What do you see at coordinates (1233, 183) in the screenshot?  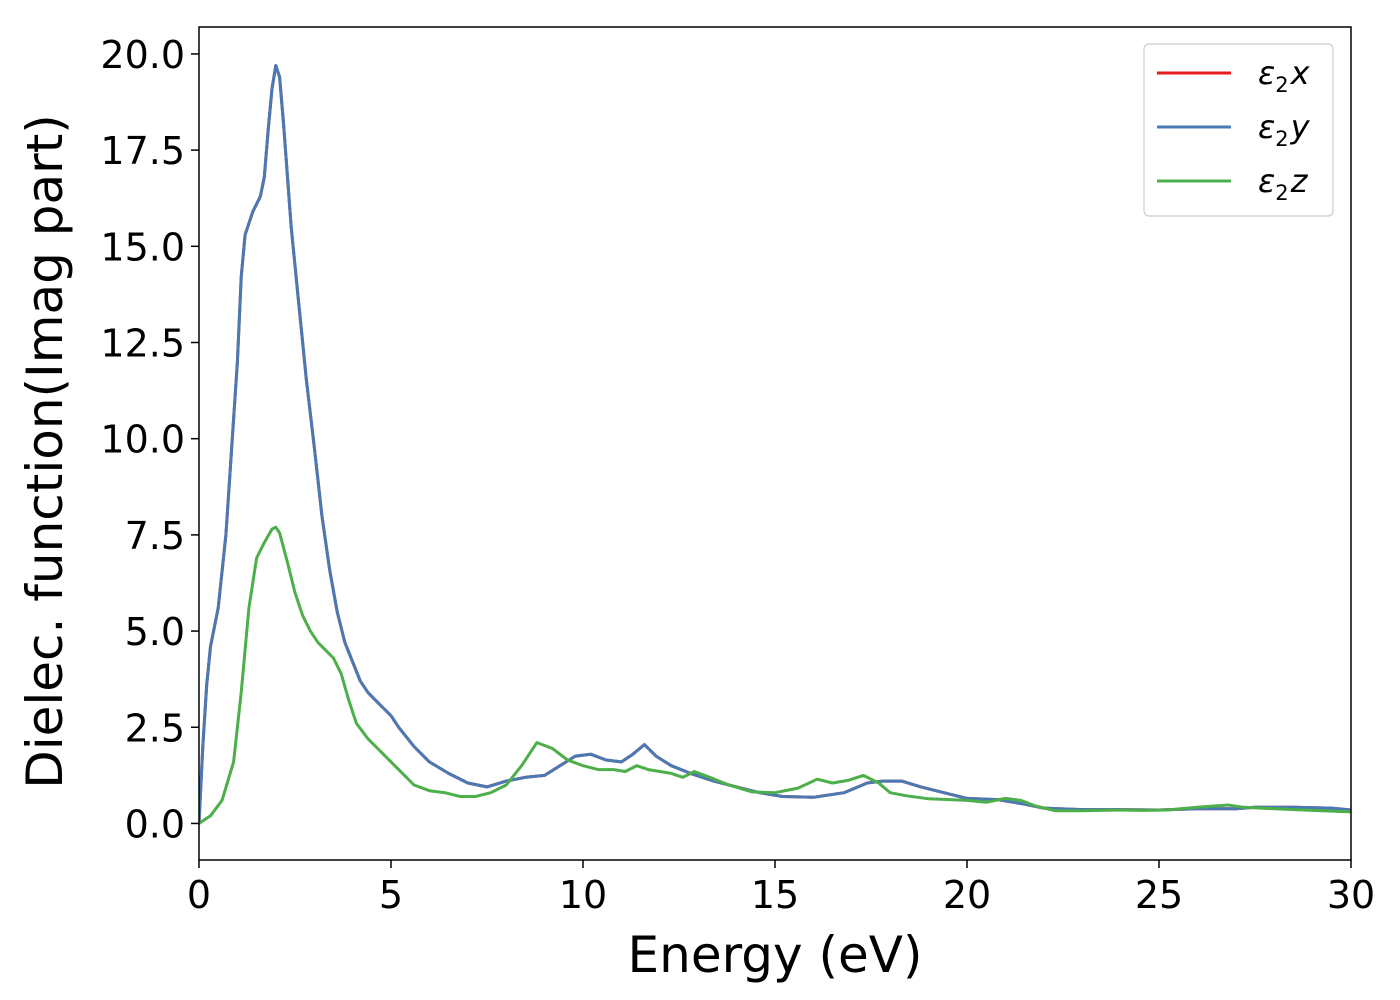 I see `legend-entry-z: ε2z` at bounding box center [1233, 183].